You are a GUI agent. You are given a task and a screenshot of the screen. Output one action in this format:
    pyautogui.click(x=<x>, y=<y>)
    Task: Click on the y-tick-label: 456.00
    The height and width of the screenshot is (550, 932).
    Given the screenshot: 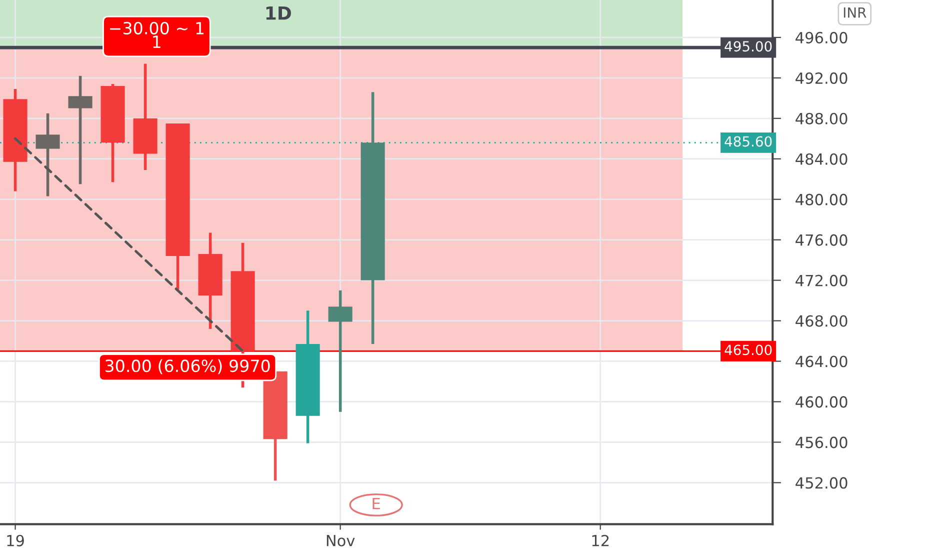 What is the action you would take?
    pyautogui.click(x=822, y=442)
    